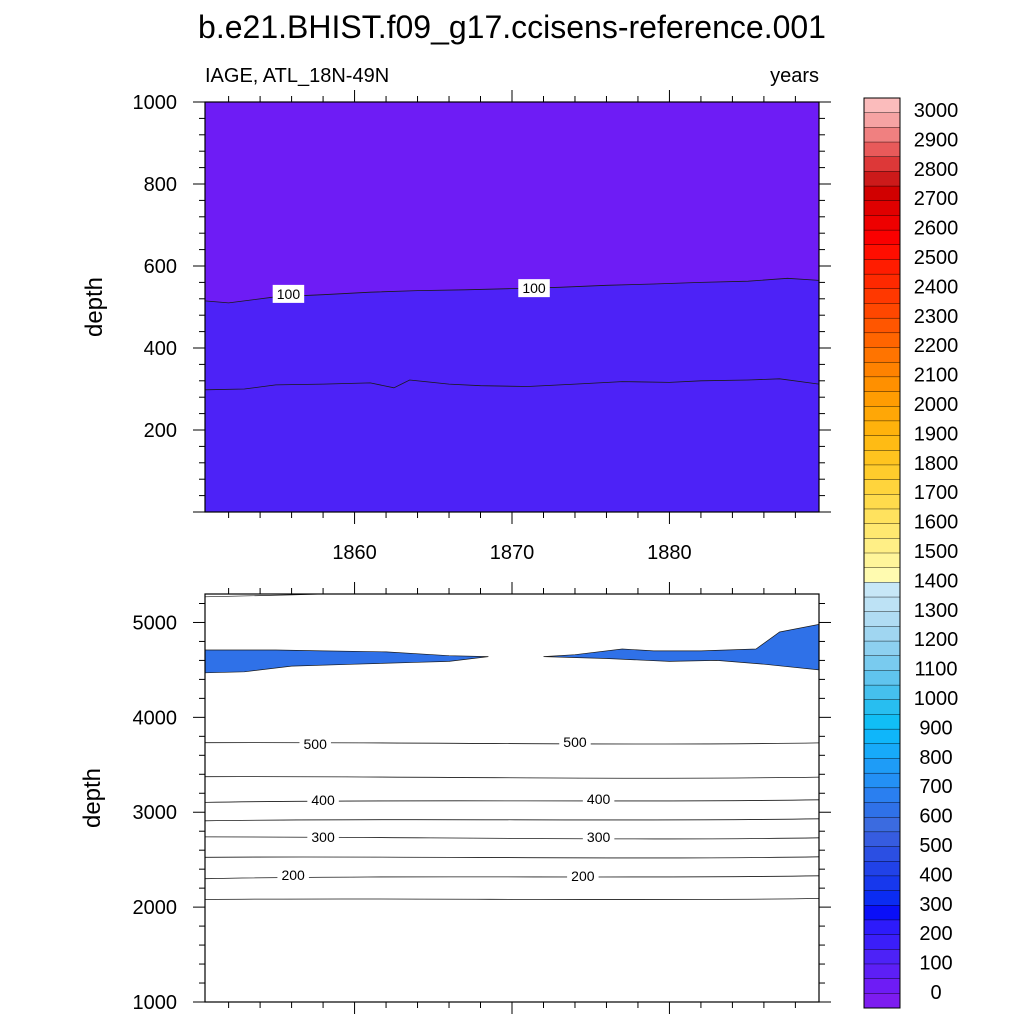 The width and height of the screenshot is (1024, 1024). What do you see at coordinates (935, 758) in the screenshot?
I see `colorbar-label: 800` at bounding box center [935, 758].